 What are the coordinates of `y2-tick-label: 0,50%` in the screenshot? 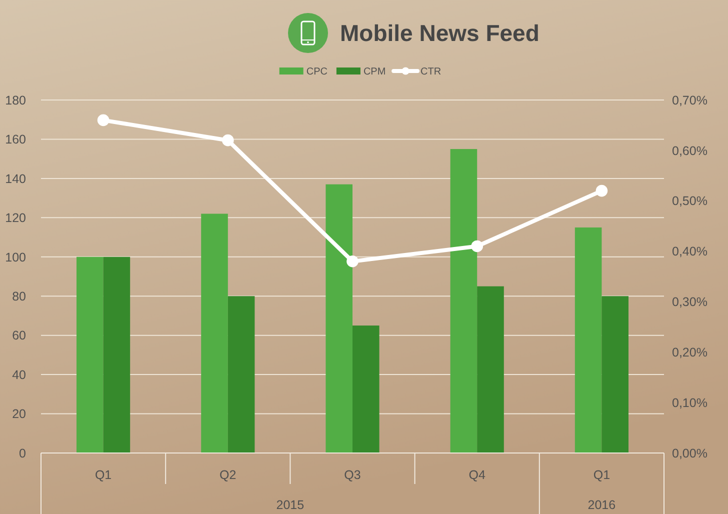 It's located at (690, 201).